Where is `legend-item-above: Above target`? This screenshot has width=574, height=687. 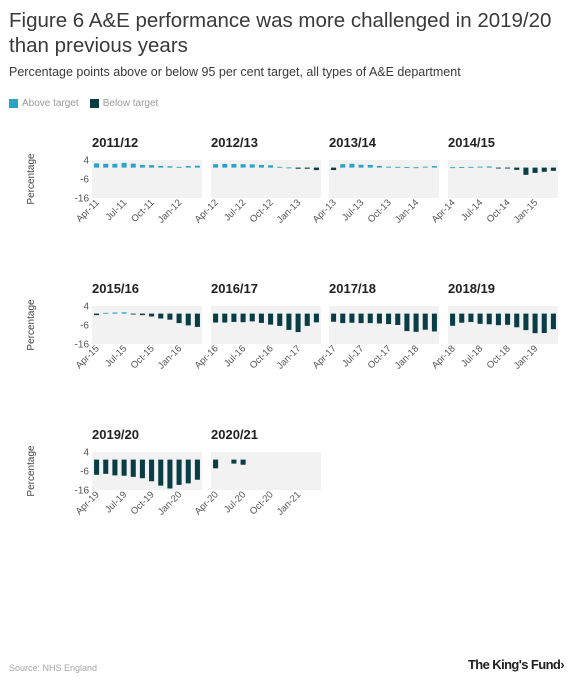 legend-item-above: Above target is located at coordinates (44, 103).